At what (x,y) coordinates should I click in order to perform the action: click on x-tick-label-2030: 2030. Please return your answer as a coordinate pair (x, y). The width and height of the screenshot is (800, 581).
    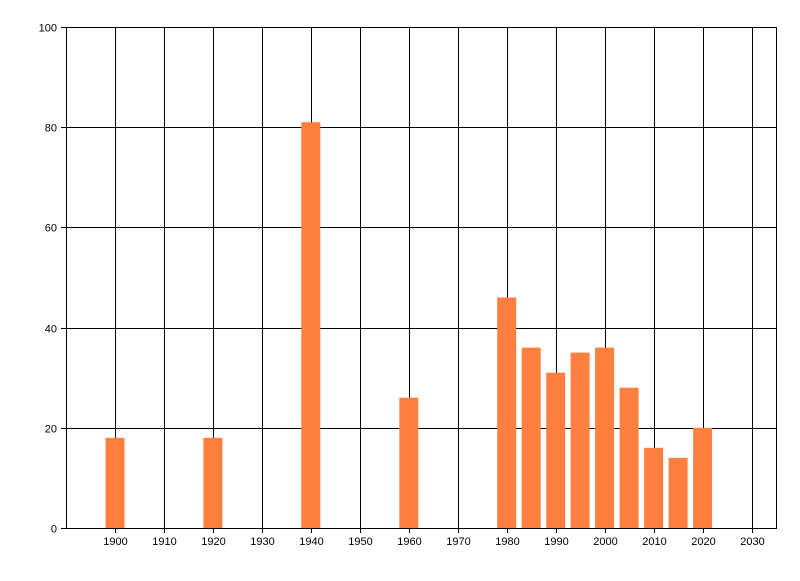
    Looking at the image, I should click on (752, 542).